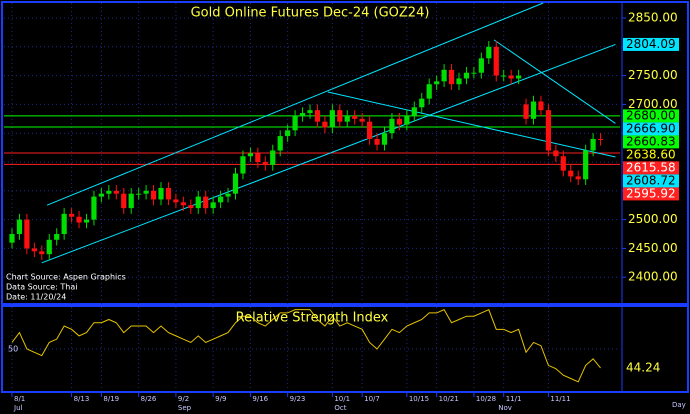 This screenshot has height=414, width=690. I want to click on y-tick-label: 2500.00, so click(653, 219).